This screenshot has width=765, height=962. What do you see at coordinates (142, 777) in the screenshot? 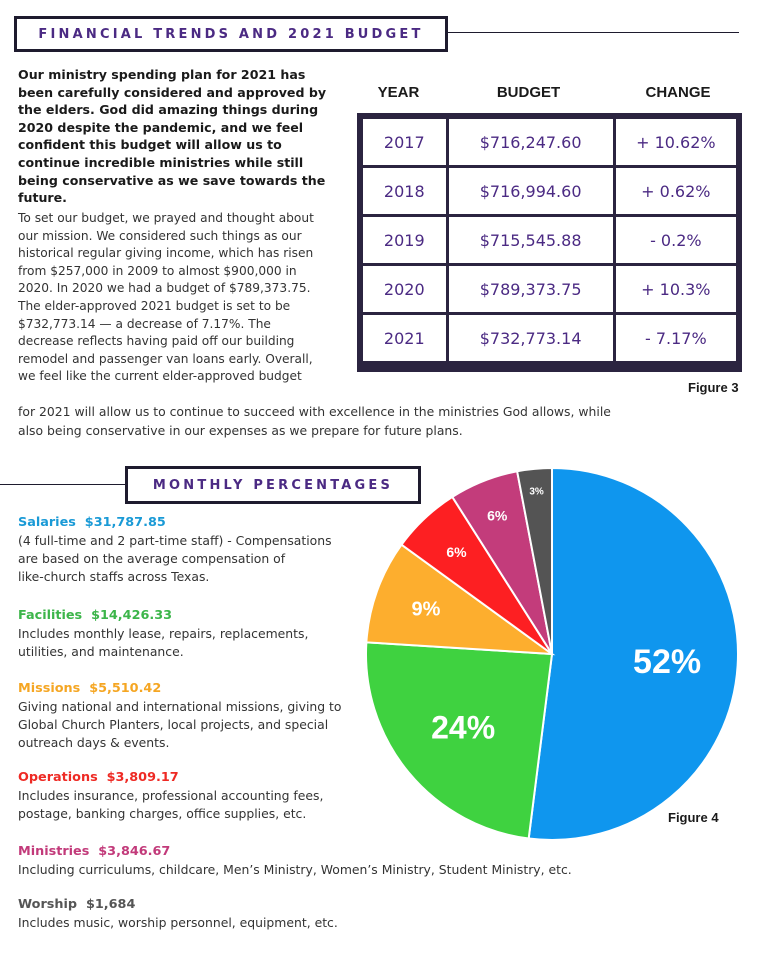
I see `category-amount: $3,809.17` at bounding box center [142, 777].